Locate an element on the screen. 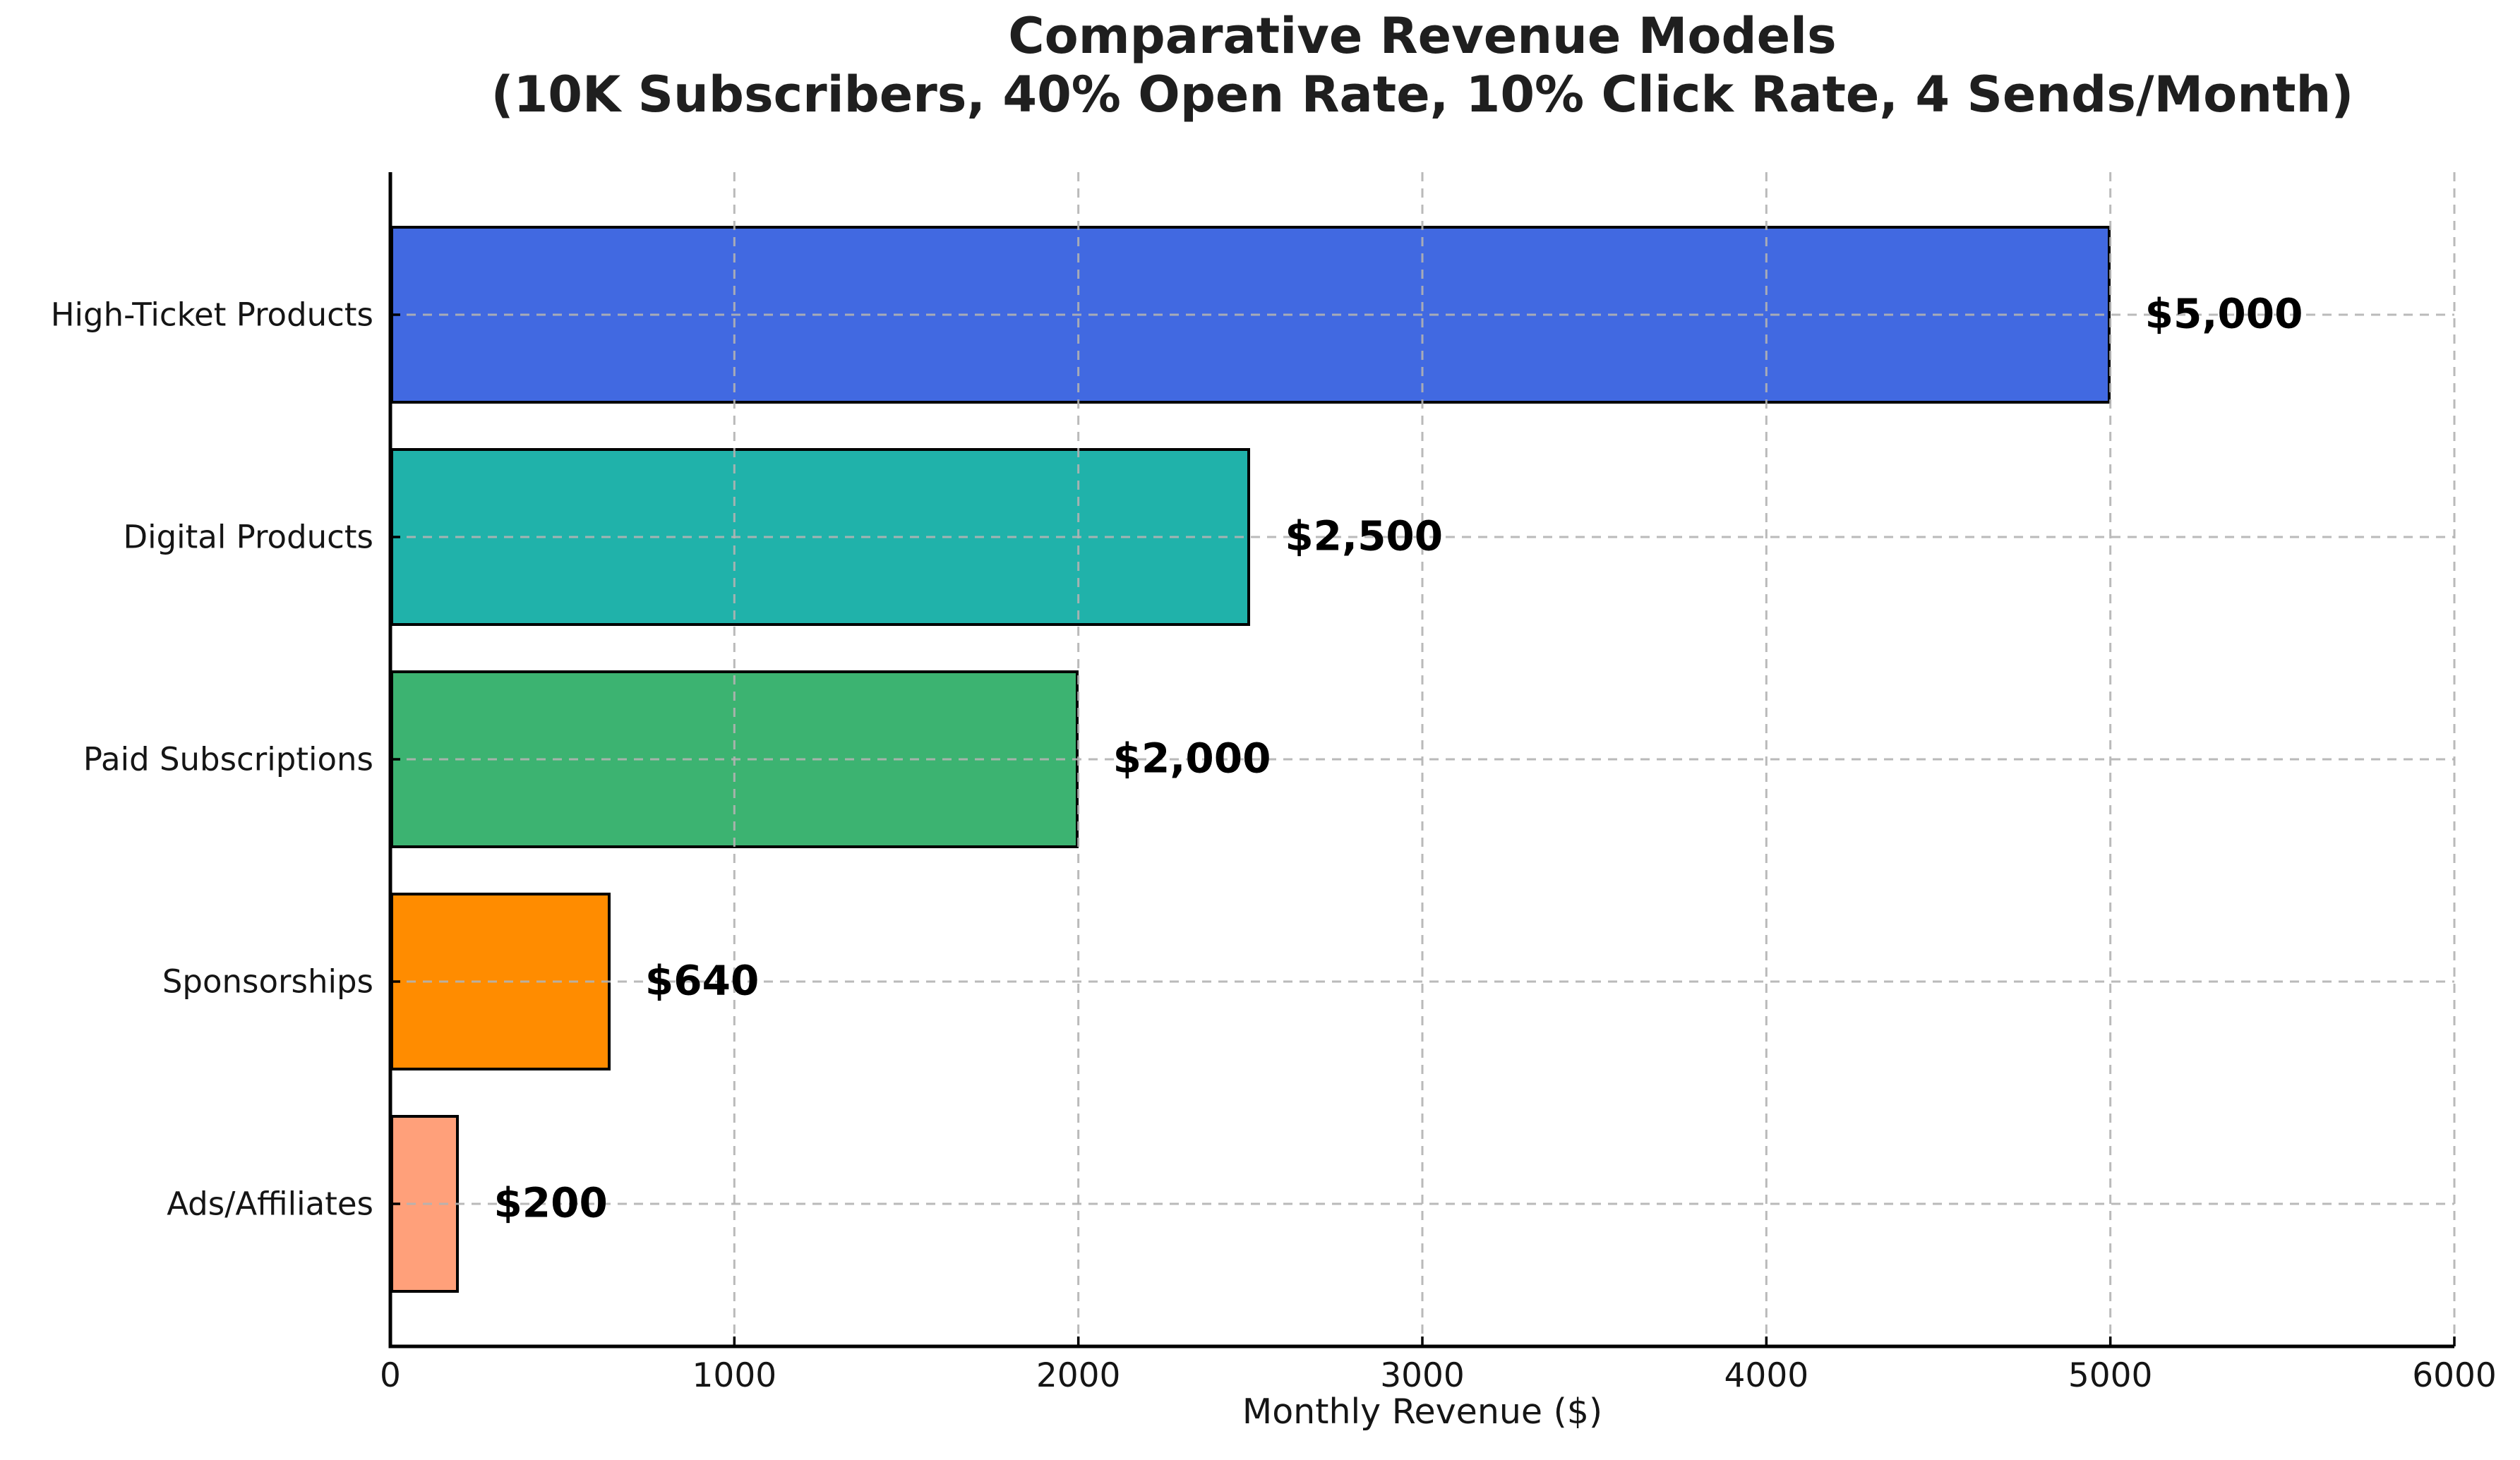 Image resolution: width=2520 pixels, height=1460 pixels. bar-value-label: $640 is located at coordinates (702, 981).